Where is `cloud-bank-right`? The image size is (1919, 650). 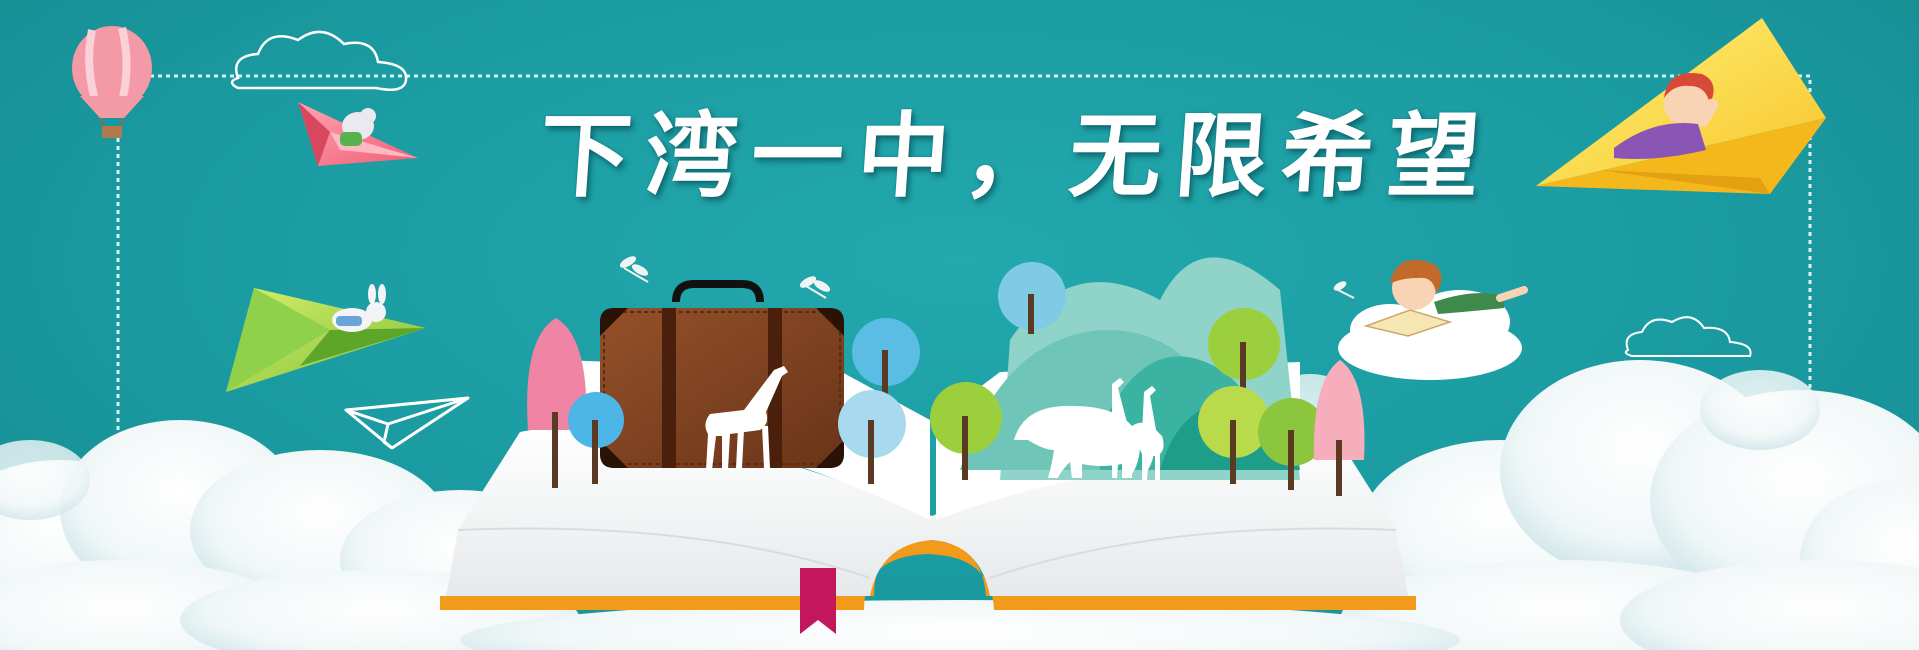 cloud-bank-right is located at coordinates (1629, 505).